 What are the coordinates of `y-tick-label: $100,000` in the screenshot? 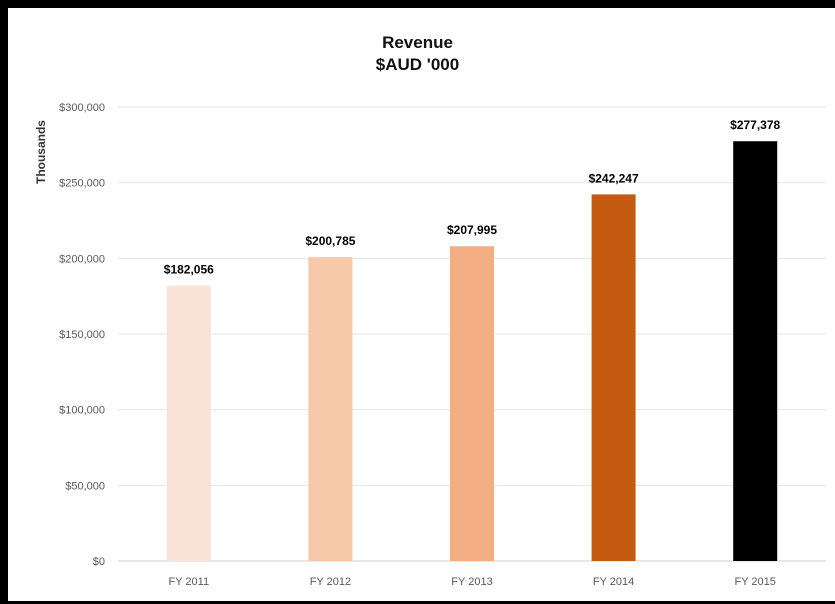 It's located at (82, 411).